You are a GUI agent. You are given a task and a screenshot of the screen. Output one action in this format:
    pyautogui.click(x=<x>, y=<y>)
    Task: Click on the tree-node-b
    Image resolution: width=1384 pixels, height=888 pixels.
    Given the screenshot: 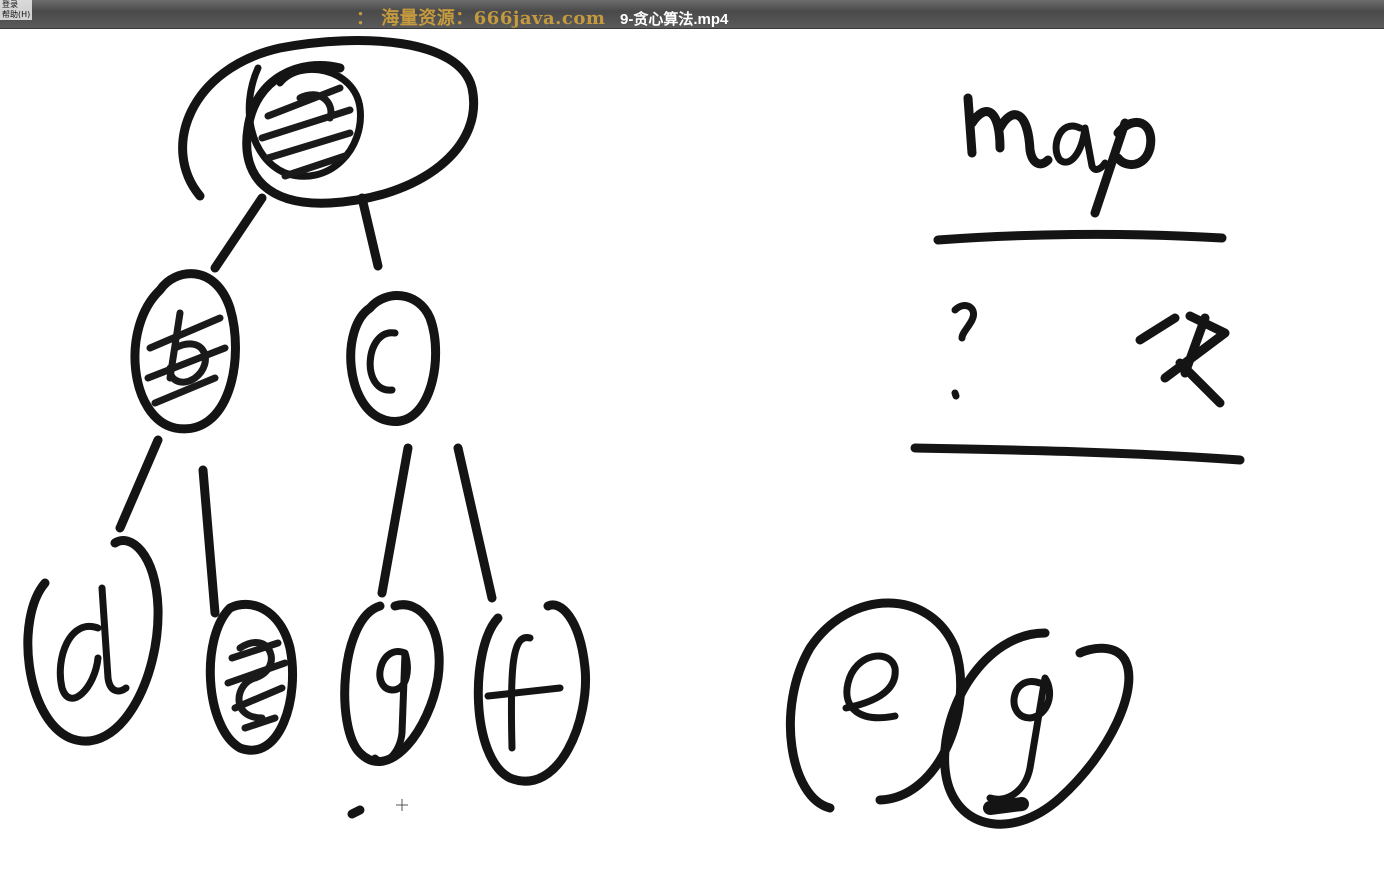 What is the action you would take?
    pyautogui.click(x=185, y=351)
    